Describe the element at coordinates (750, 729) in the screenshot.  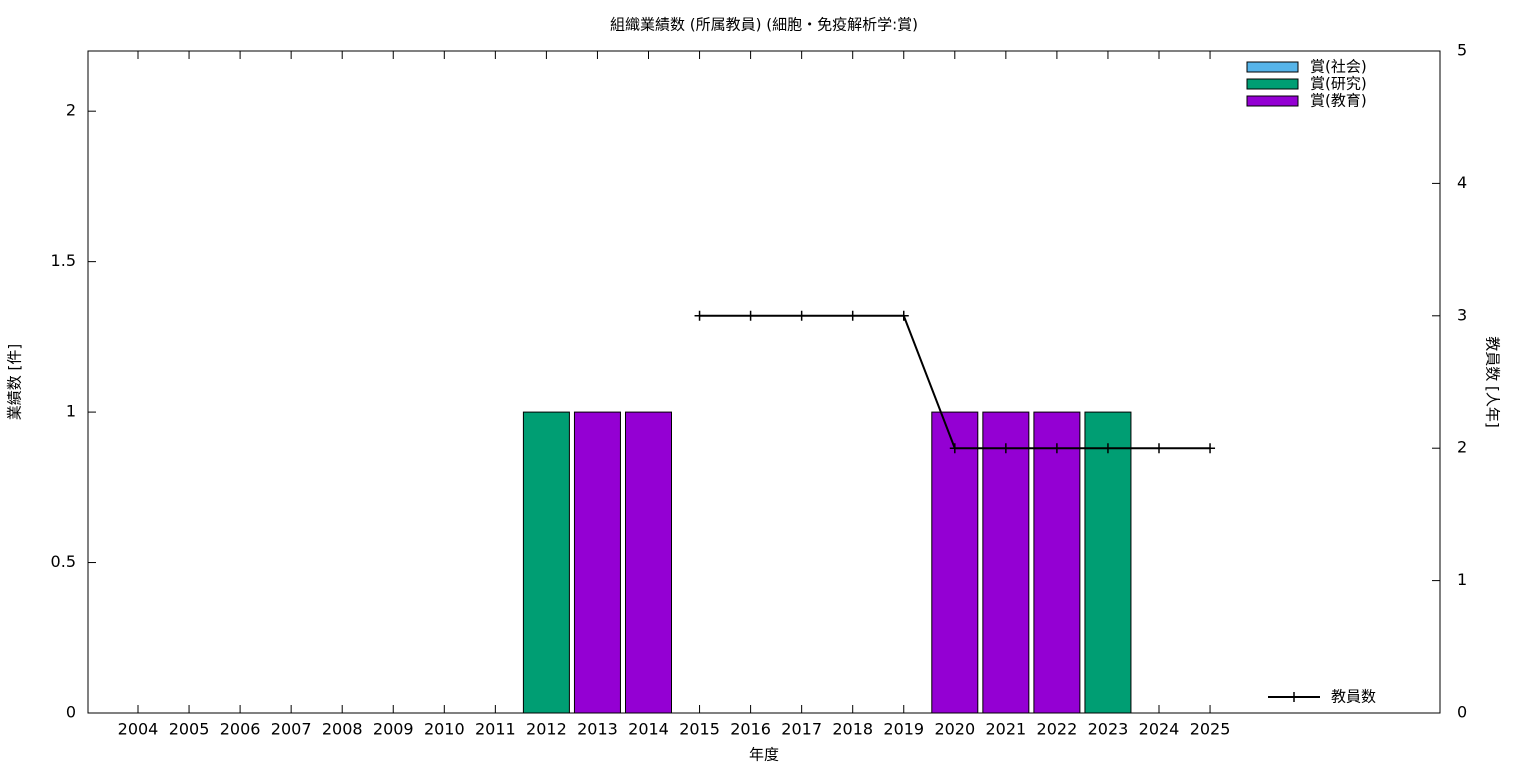
I see `x-tick-label: 2016` at that location.